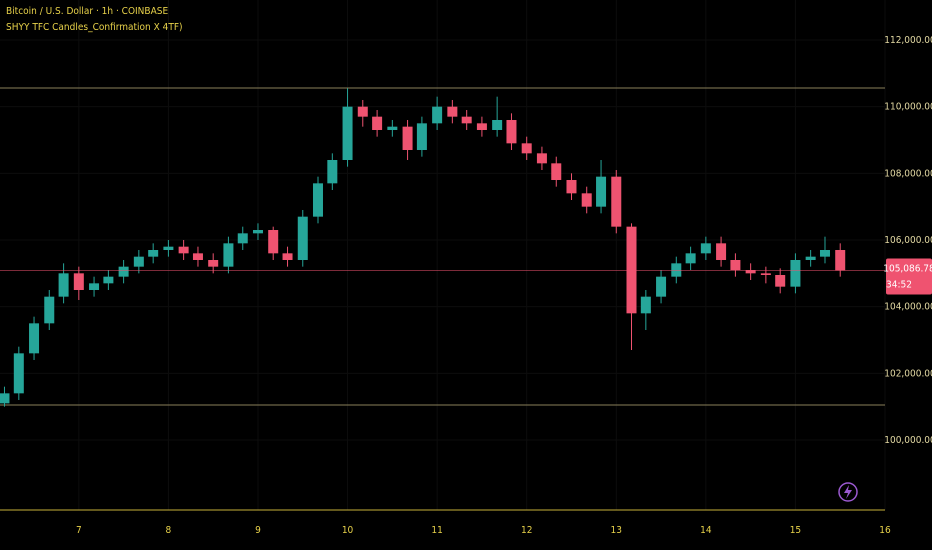  I want to click on chart-title: Bitcoin / U.S. Dollar · 1h · COINBASE, so click(87, 11).